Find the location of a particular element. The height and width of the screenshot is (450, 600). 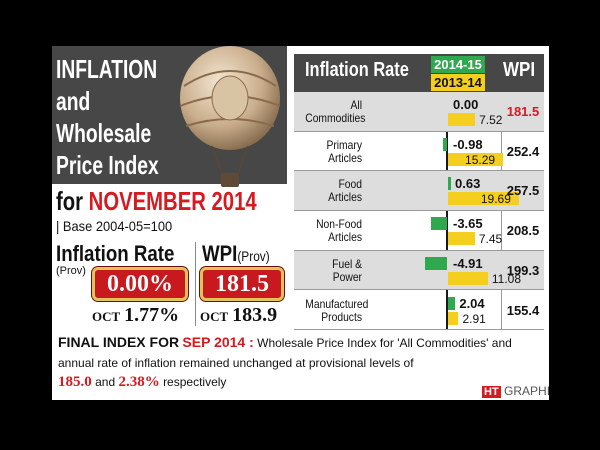

divider is located at coordinates (195, 284).